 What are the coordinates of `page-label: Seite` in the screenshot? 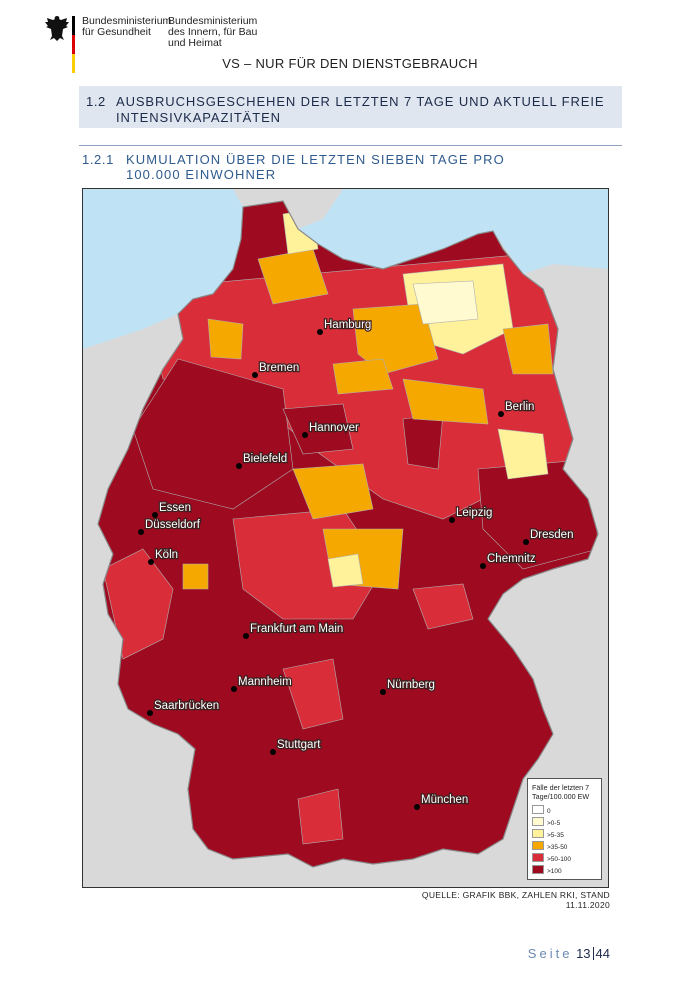 It's located at (550, 953).